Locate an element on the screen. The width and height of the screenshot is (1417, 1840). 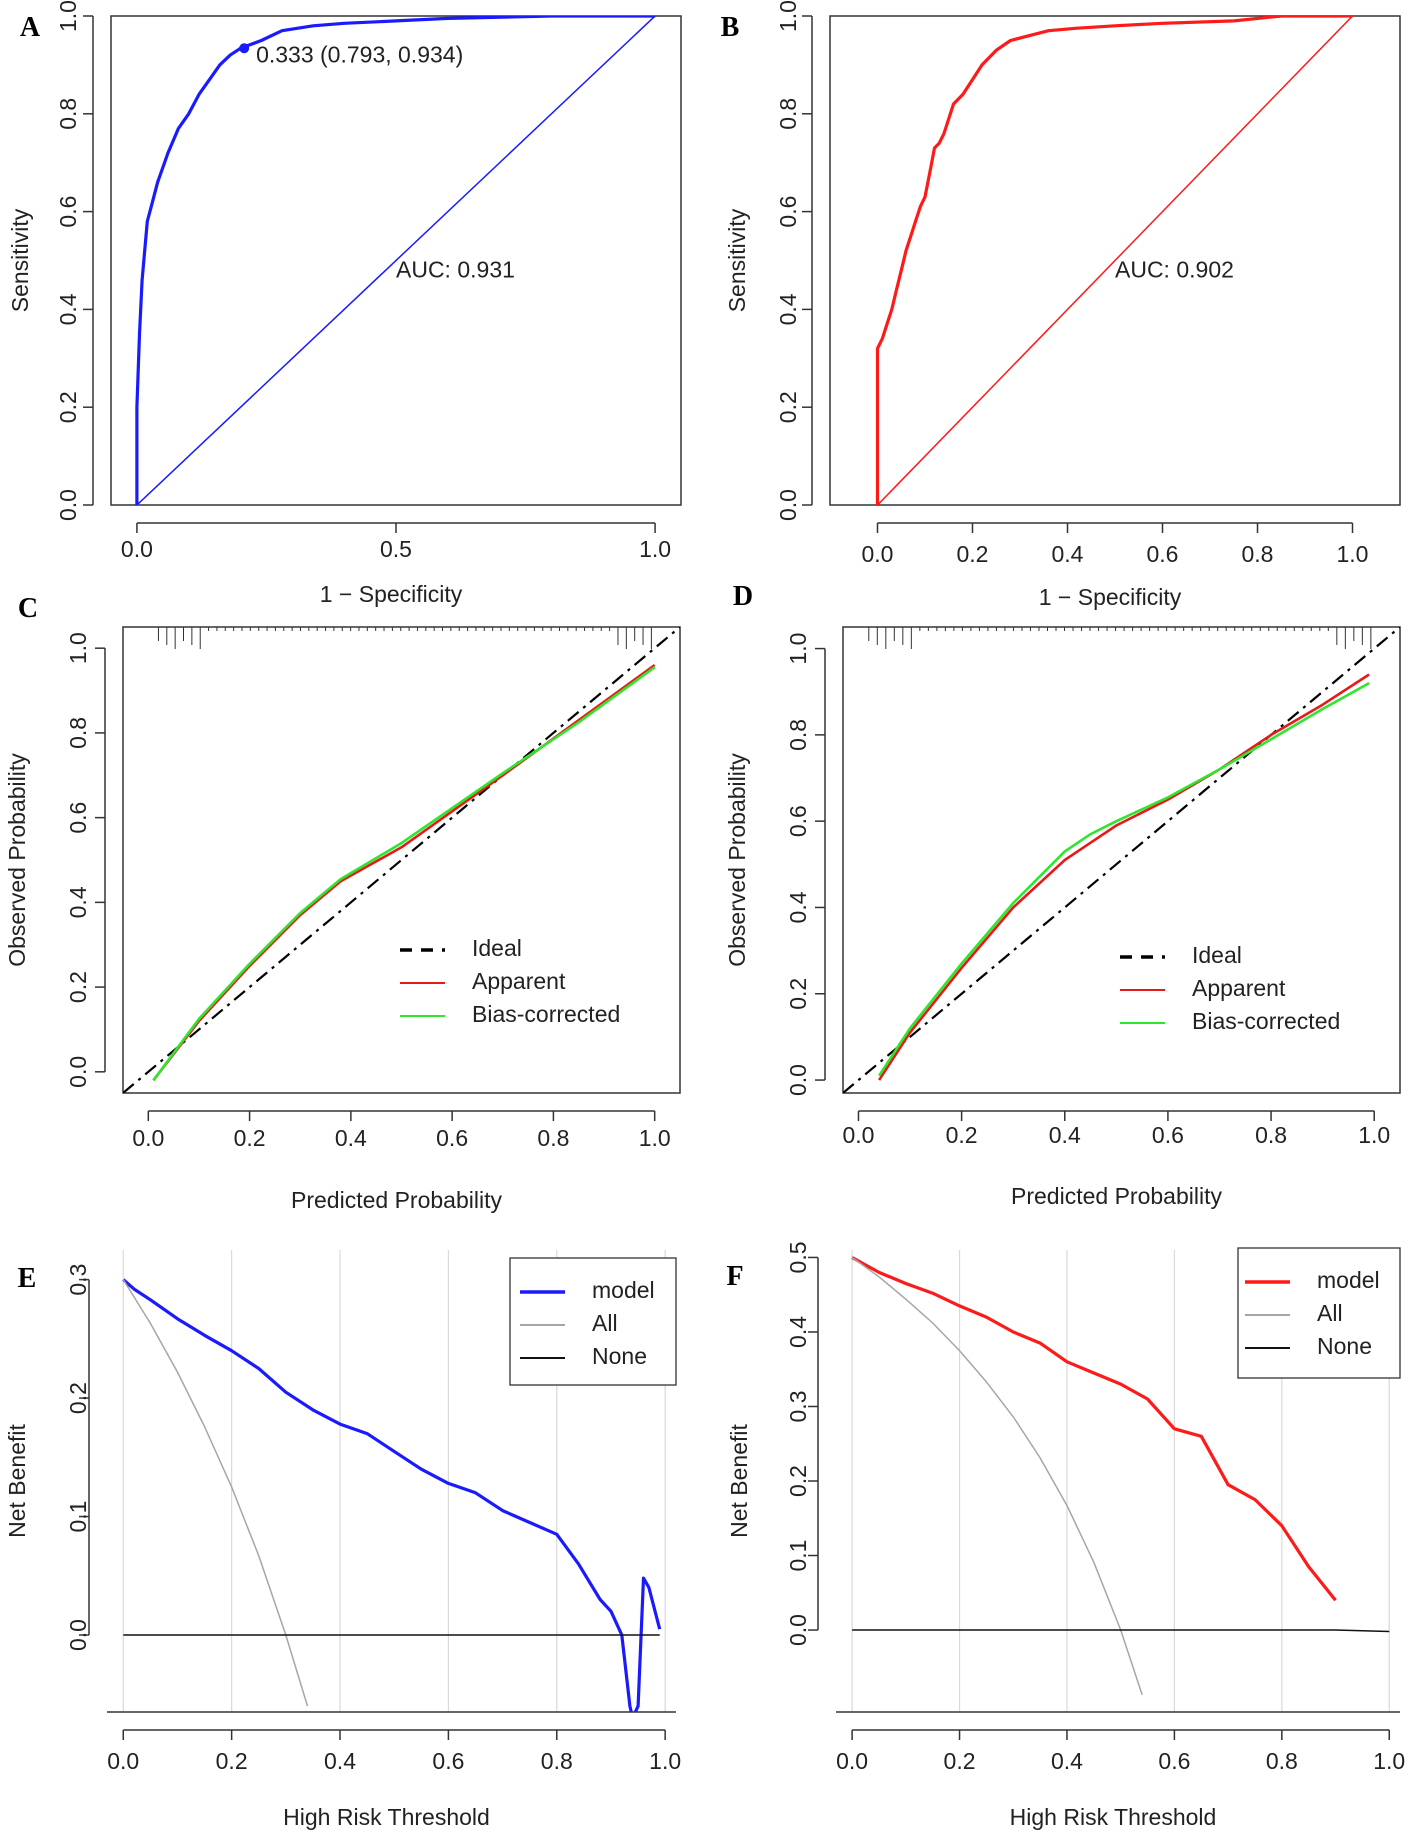
y-axis-label: Sensitivity is located at coordinates (20, 260).